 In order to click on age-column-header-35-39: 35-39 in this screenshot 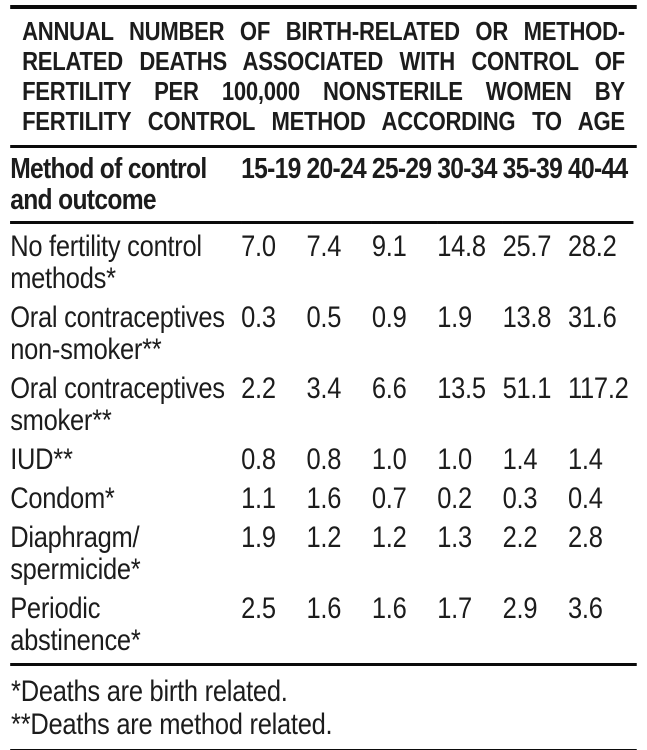, I will do `click(532, 169)`.